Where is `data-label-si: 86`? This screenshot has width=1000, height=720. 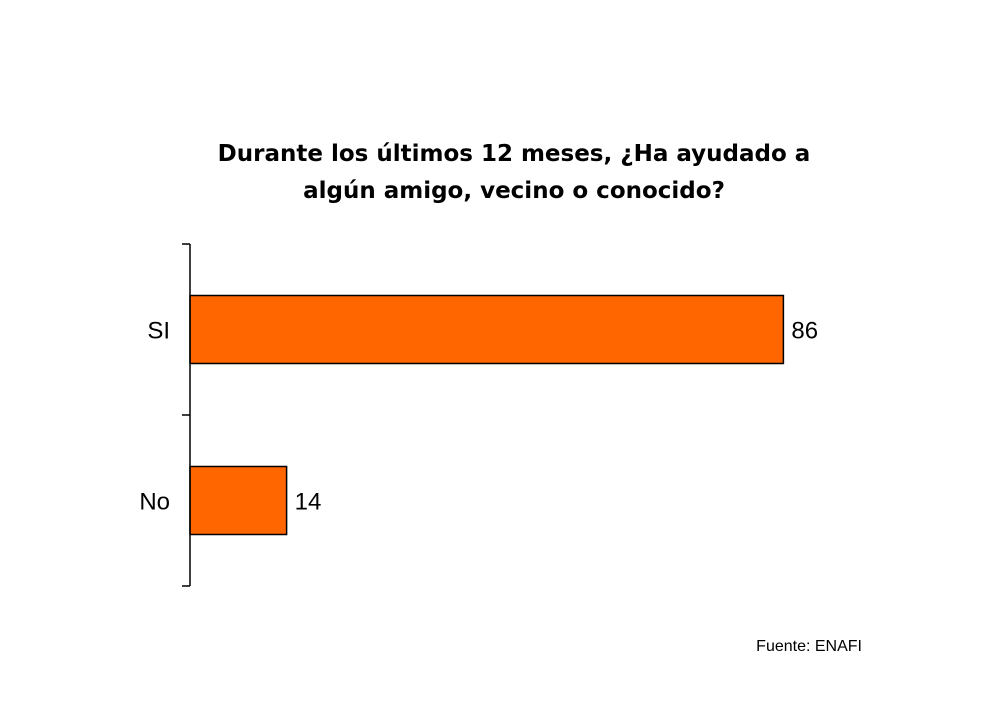 data-label-si: 86 is located at coordinates (804, 331).